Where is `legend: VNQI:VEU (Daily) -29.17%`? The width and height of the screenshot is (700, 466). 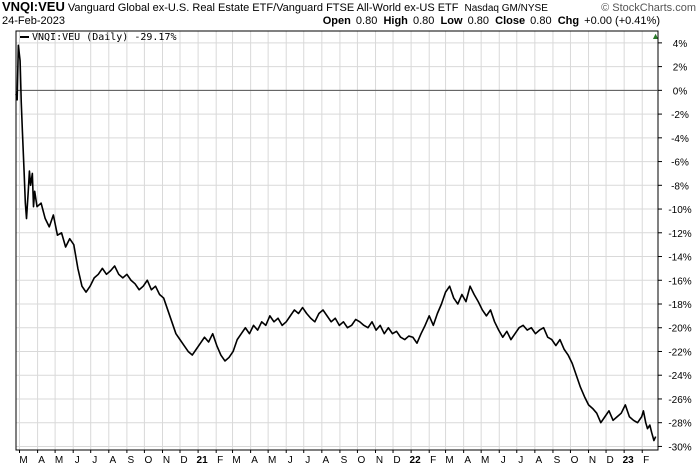 legend: VNQI:VEU (Daily) -29.17% is located at coordinates (98, 37).